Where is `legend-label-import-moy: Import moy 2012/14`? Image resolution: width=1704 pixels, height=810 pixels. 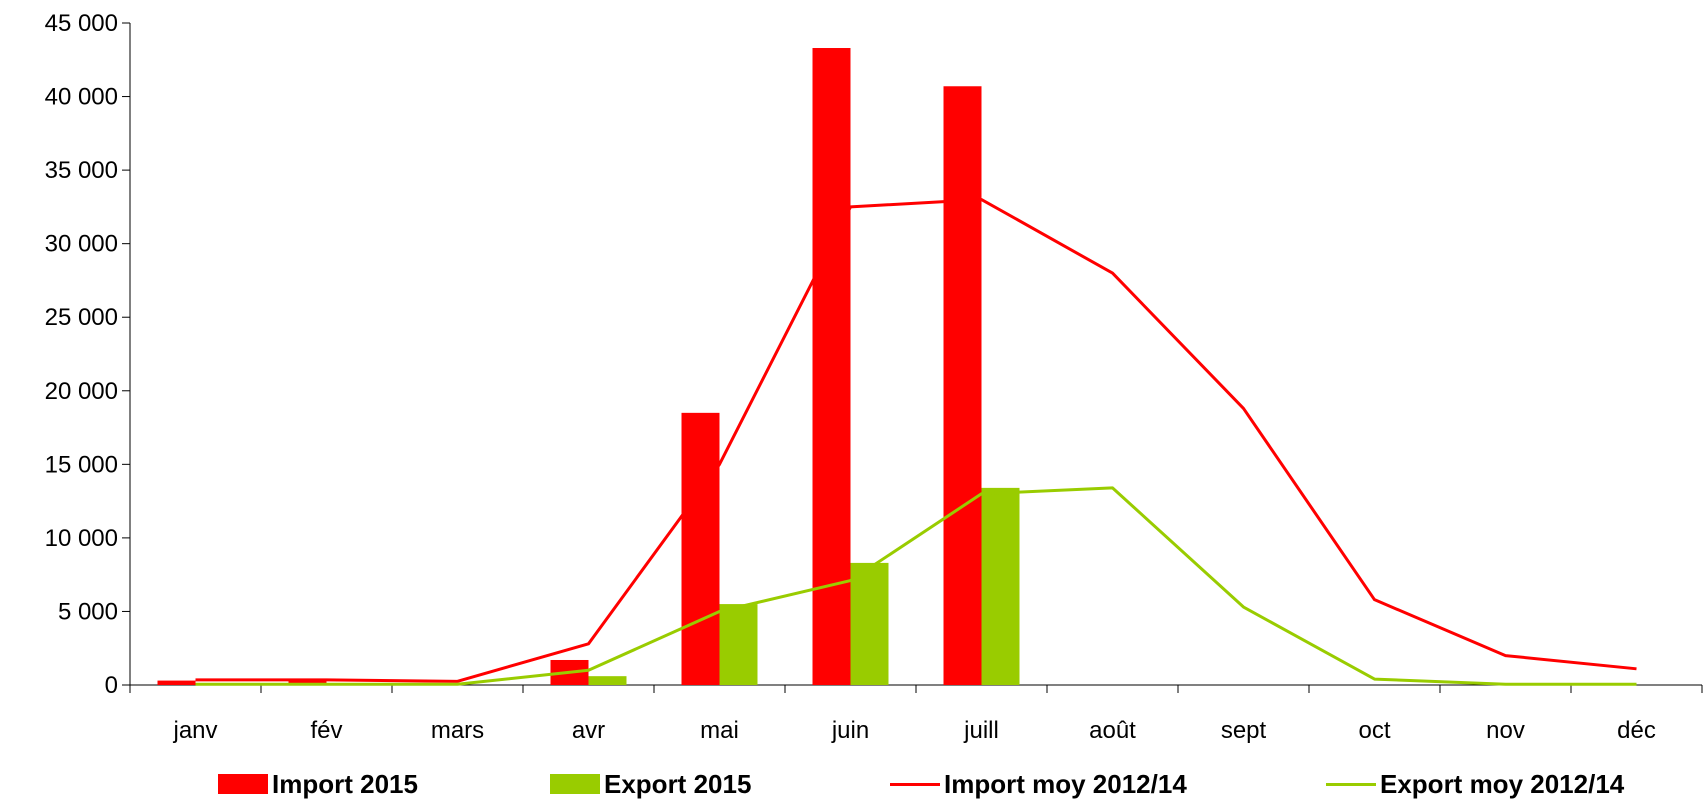 legend-label-import-moy: Import moy 2012/14 is located at coordinates (1065, 783).